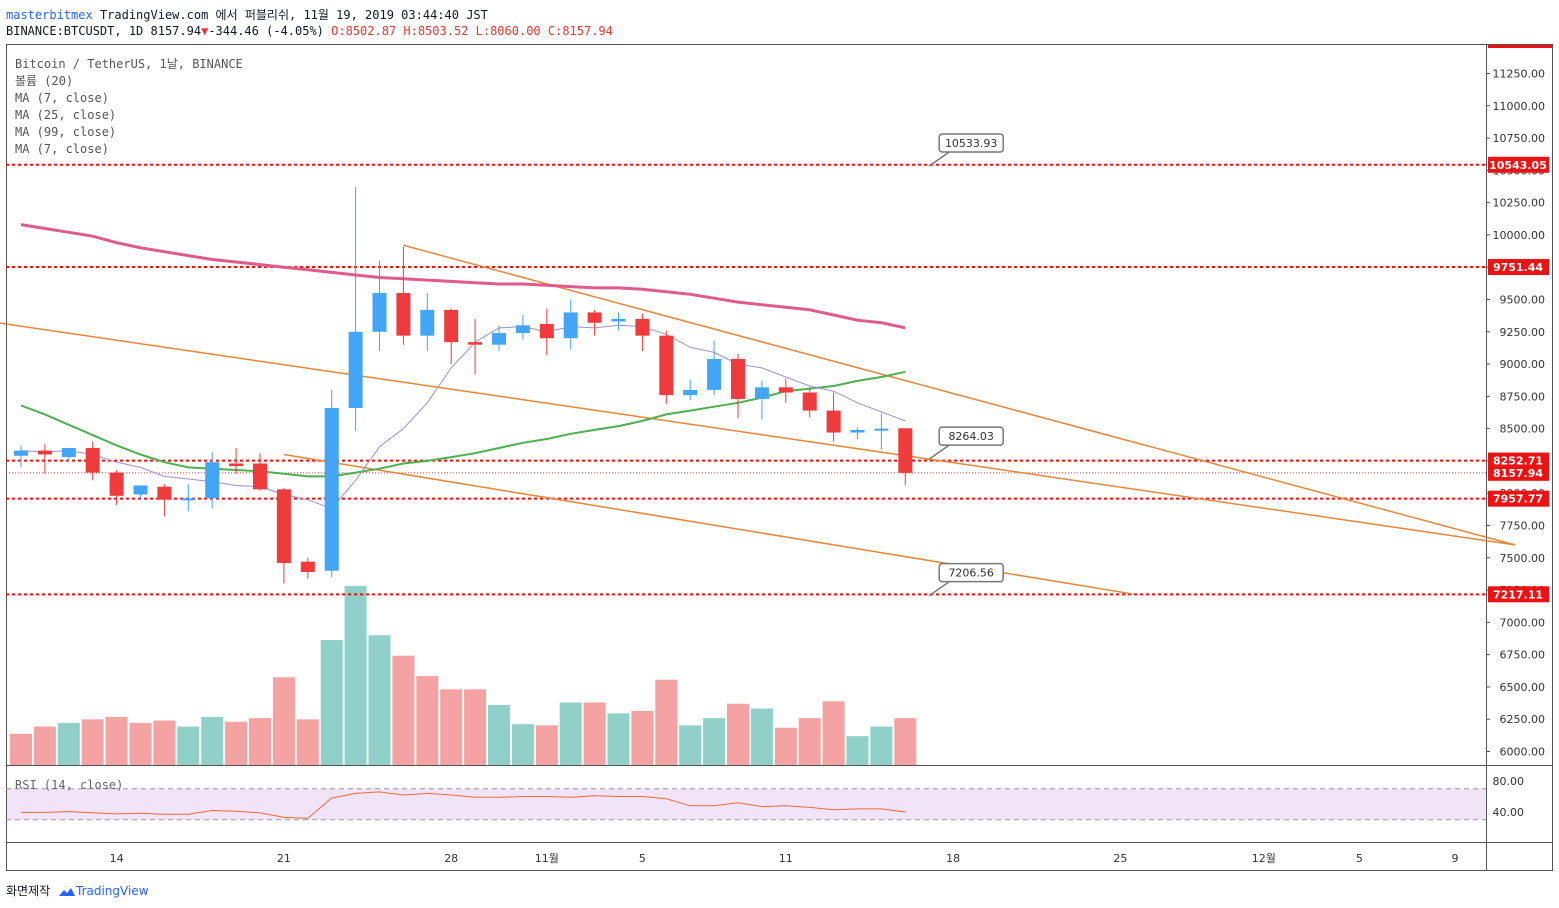  I want to click on legend-symbol: Bitcoin / TetherUS, 1날, BINANCE, so click(129, 64).